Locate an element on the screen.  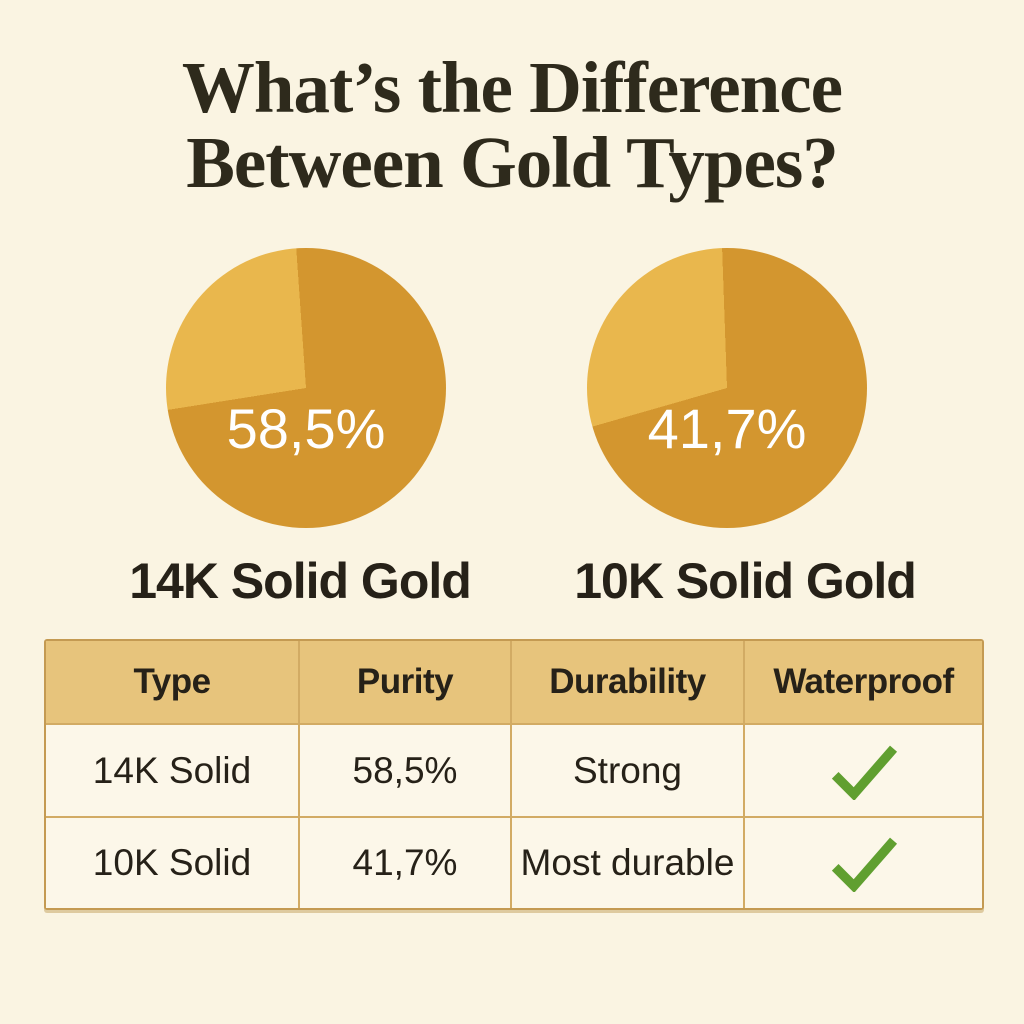
cell-purity-10k: 41,7% is located at coordinates (406, 863).